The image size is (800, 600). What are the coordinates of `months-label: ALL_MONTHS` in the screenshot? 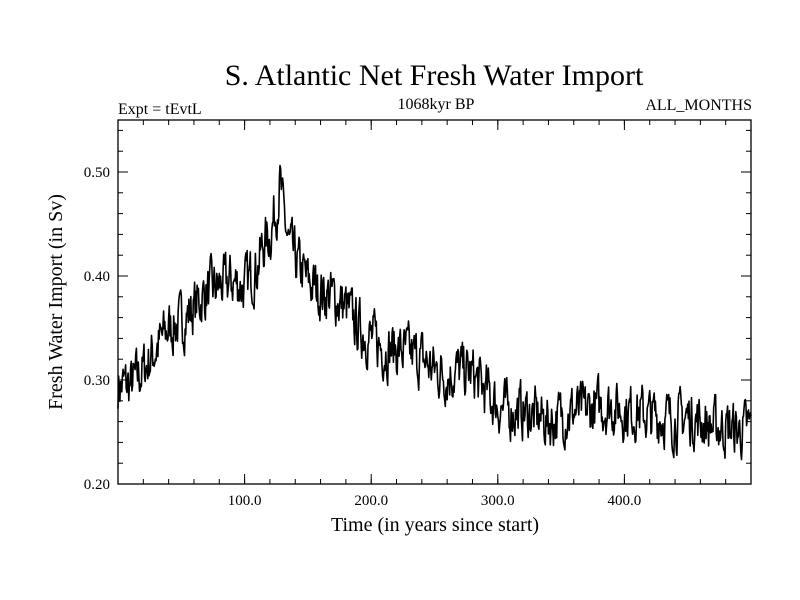 It's located at (698, 105).